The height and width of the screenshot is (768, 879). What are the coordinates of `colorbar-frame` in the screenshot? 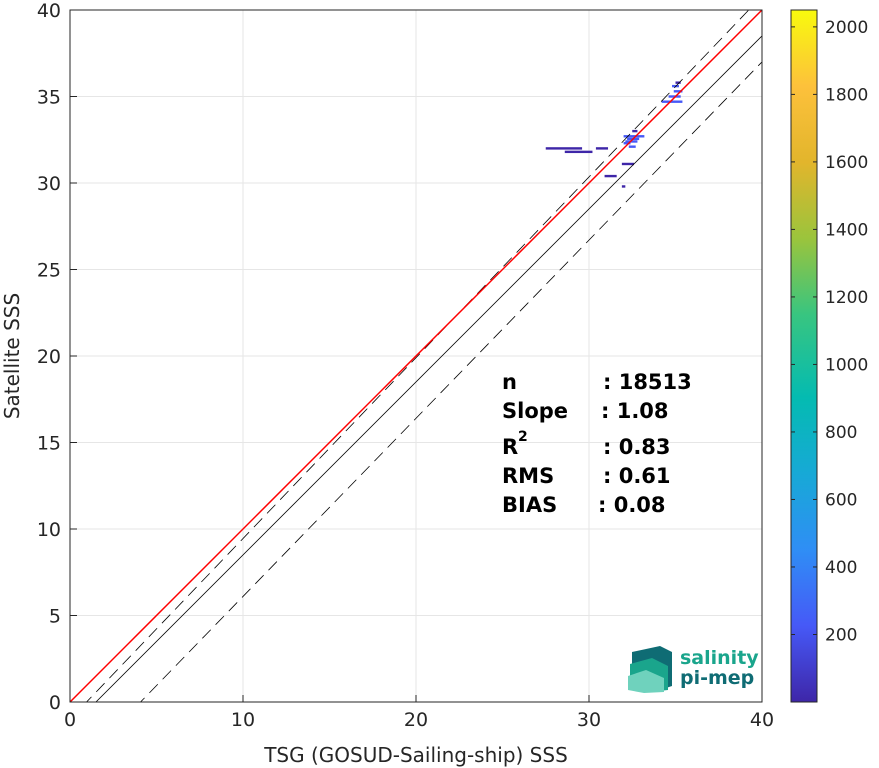 It's located at (804, 356).